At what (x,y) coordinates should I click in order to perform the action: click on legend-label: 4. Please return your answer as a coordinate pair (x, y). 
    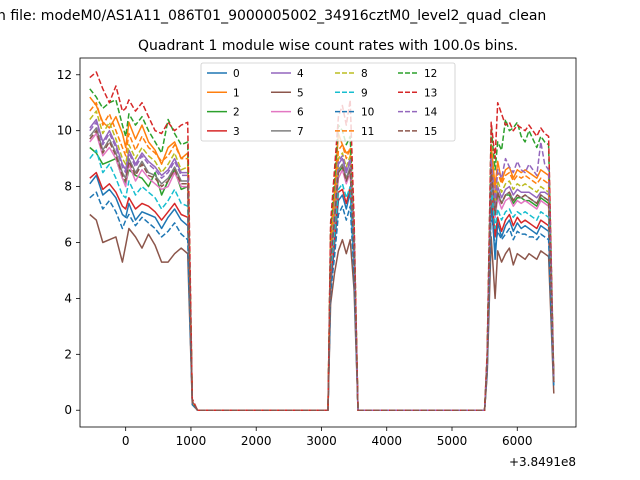
    Looking at the image, I should click on (300, 74).